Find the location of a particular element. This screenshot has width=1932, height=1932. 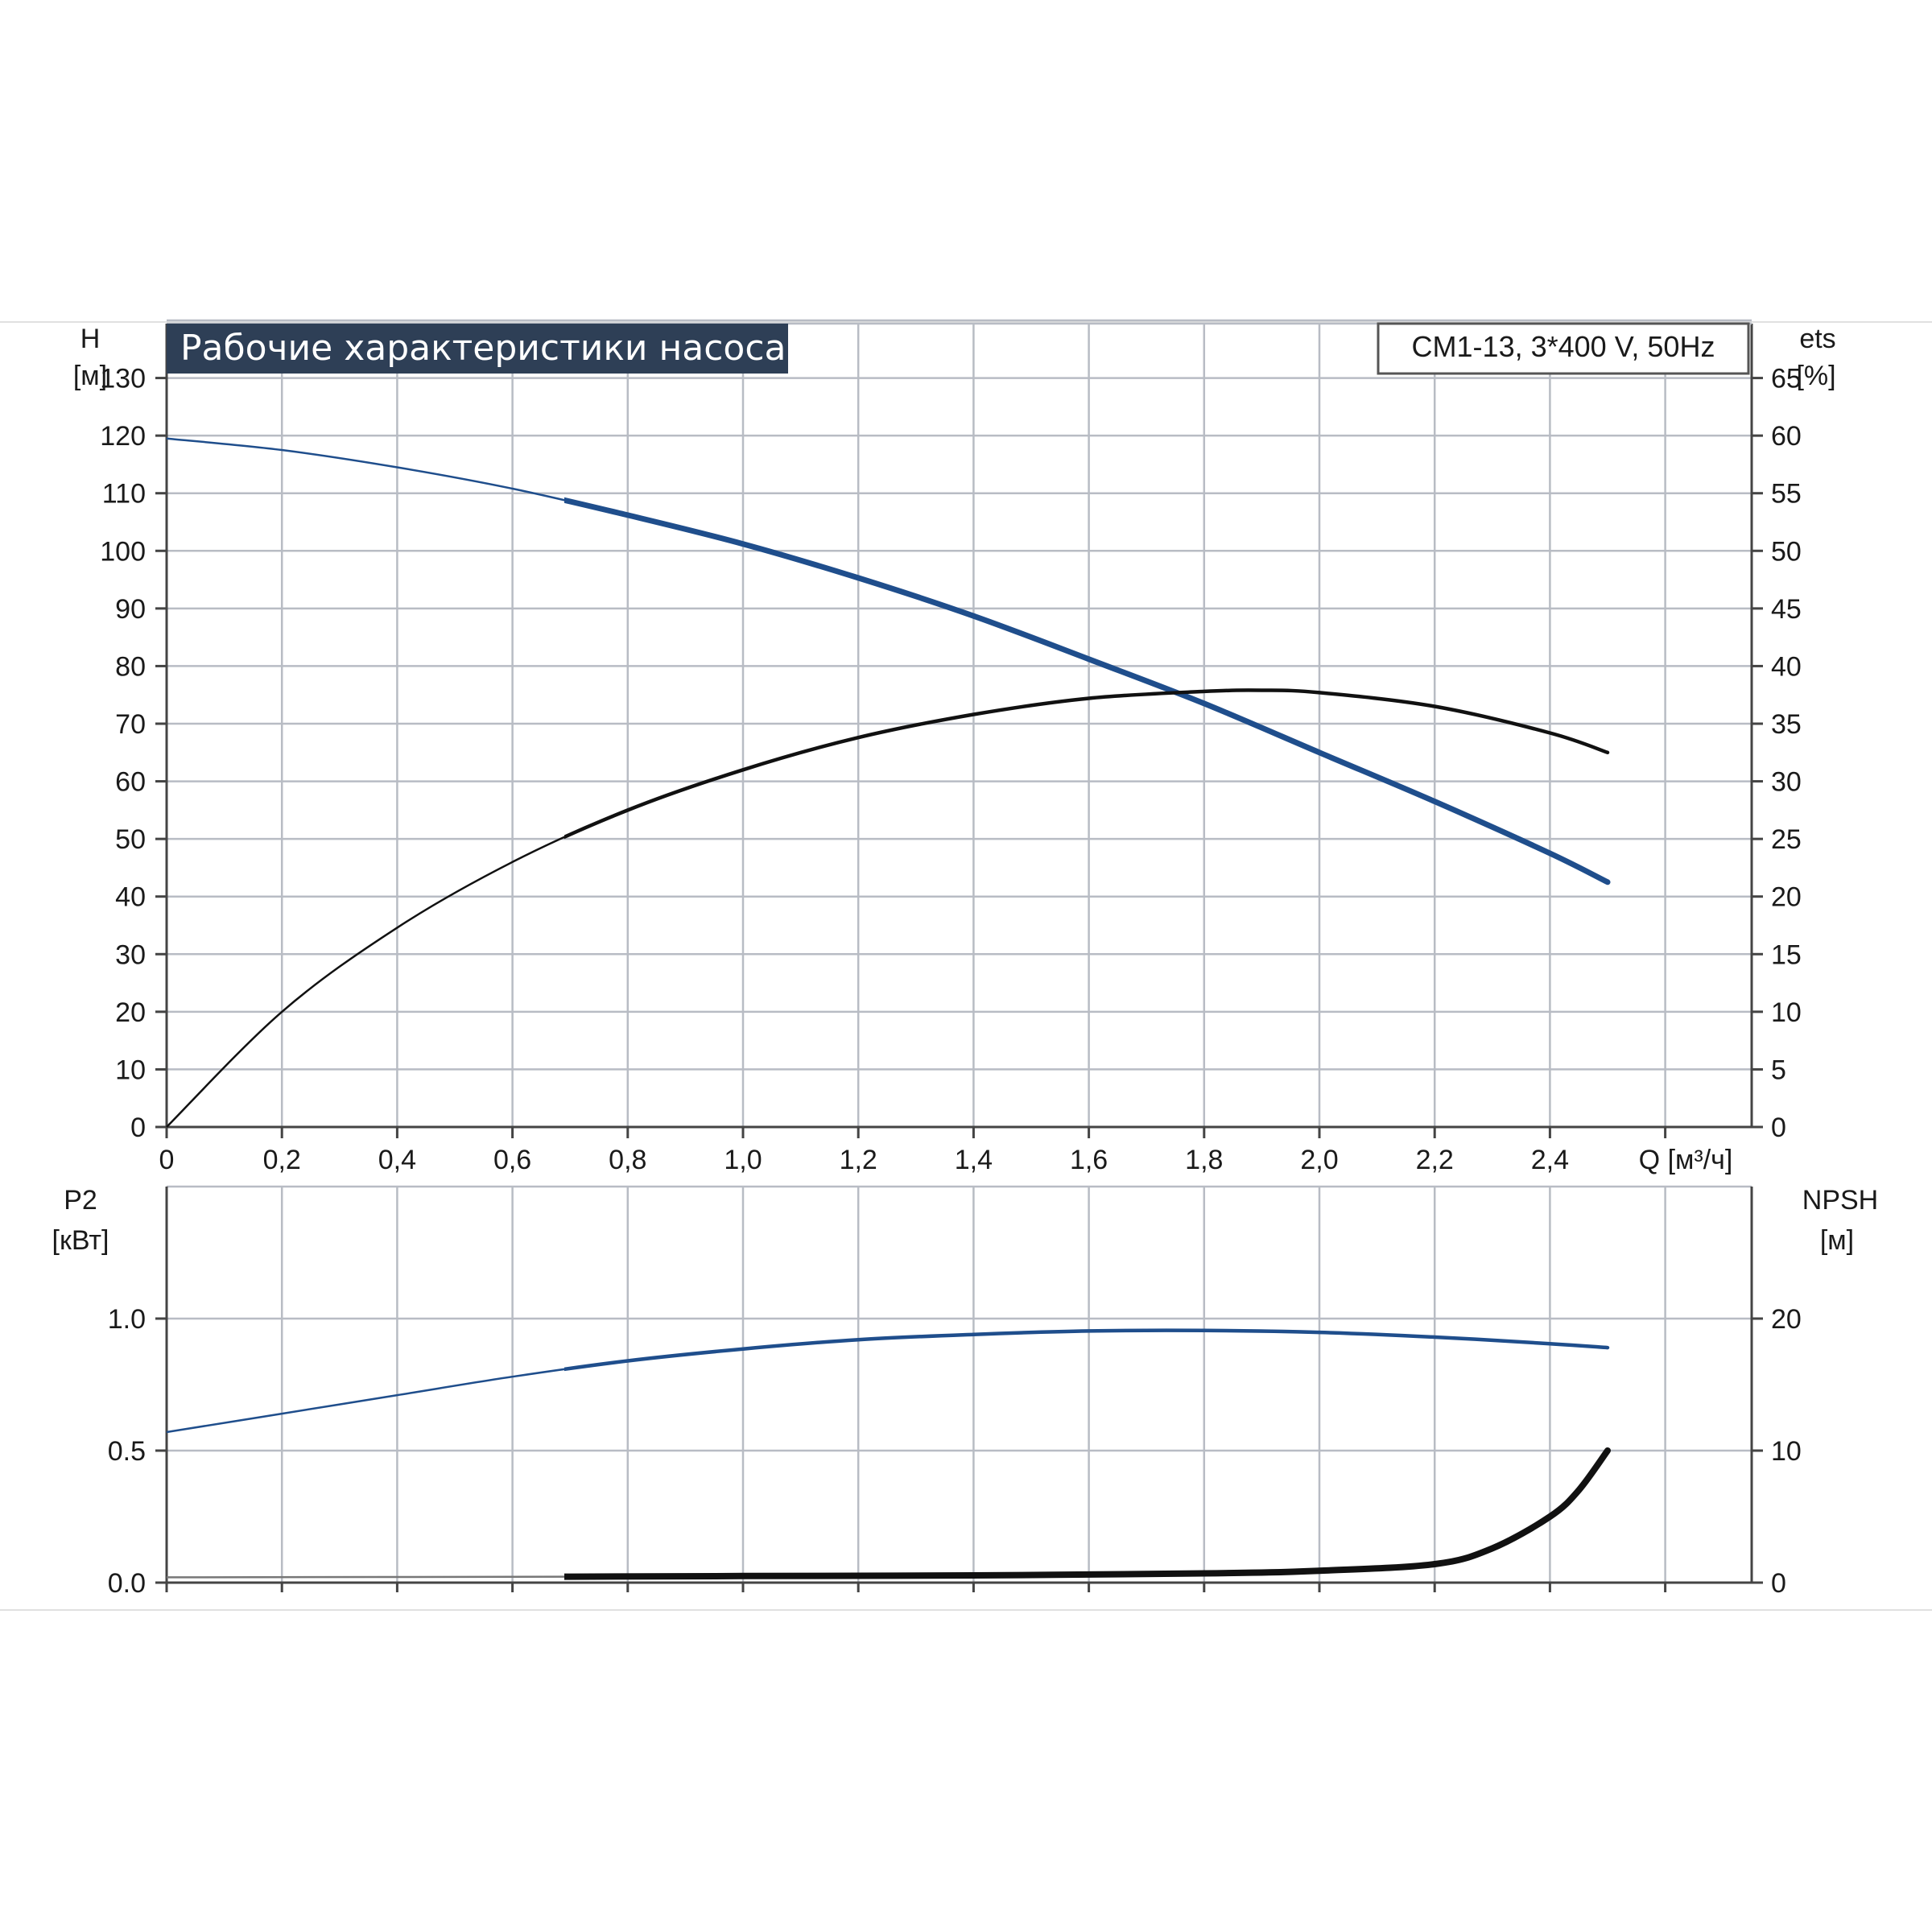

x-tick-label: 0,6 is located at coordinates (512, 1160).